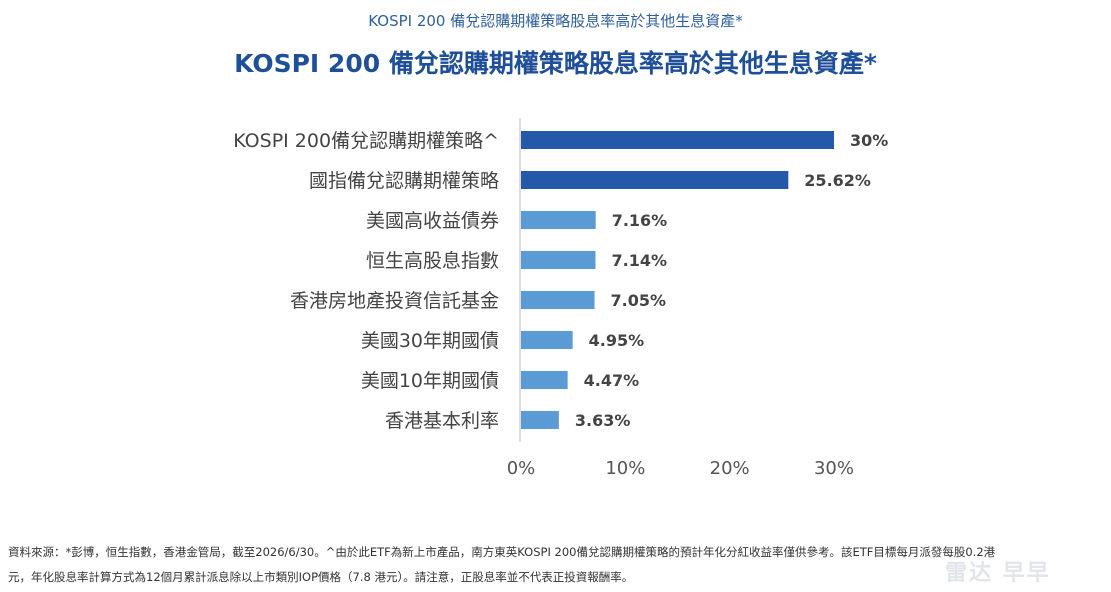 The width and height of the screenshot is (1111, 592). What do you see at coordinates (394, 301) in the screenshot?
I see `category-label: 香港房地產投資信託基金` at bounding box center [394, 301].